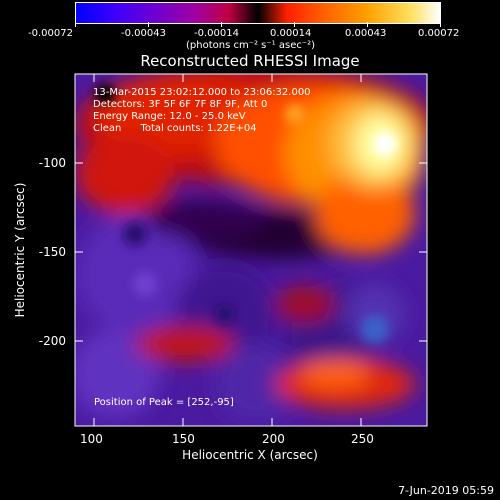  Describe the element at coordinates (362, 439) in the screenshot. I see `x-tick-label: 250` at that location.